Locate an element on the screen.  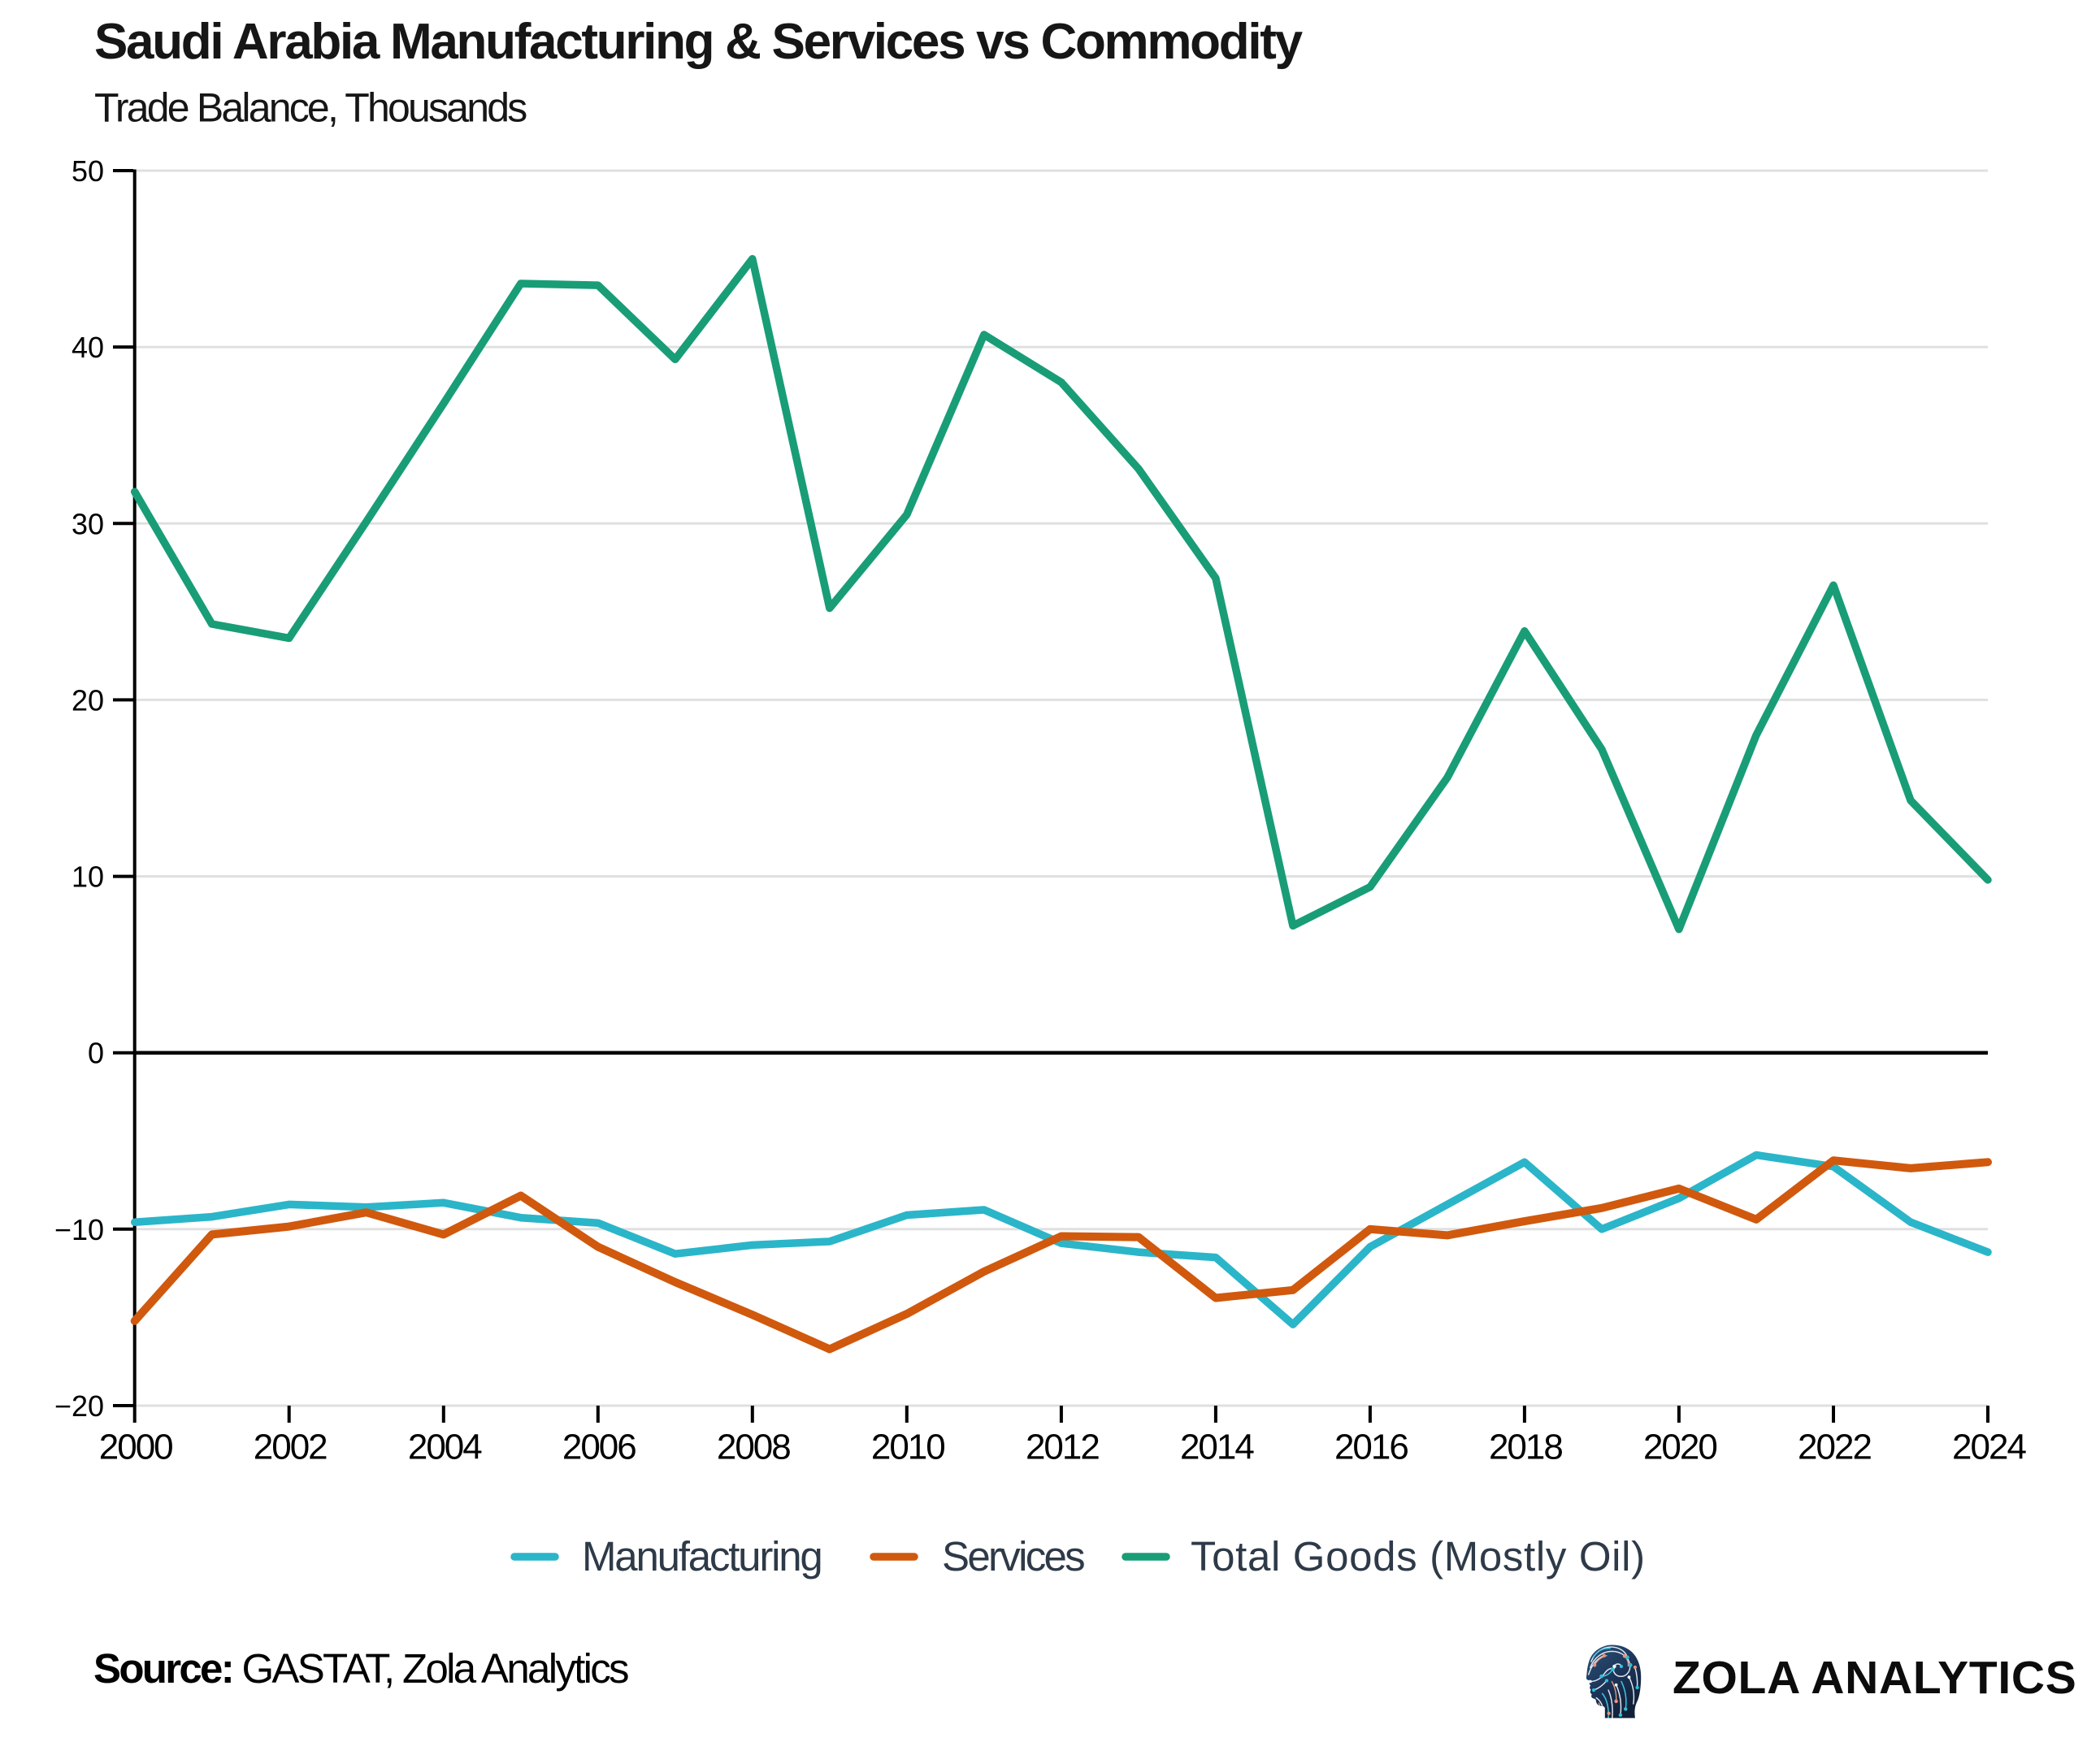
svg-text: 2014 is located at coordinates (1217, 1447).